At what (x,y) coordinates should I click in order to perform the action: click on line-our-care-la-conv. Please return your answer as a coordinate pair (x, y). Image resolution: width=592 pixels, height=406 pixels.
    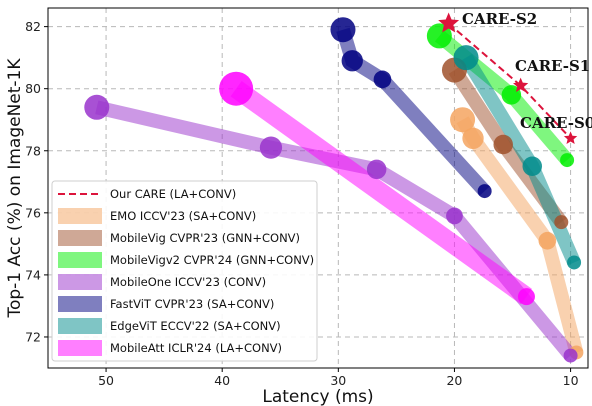
    Looking at the image, I should click on (509, 81).